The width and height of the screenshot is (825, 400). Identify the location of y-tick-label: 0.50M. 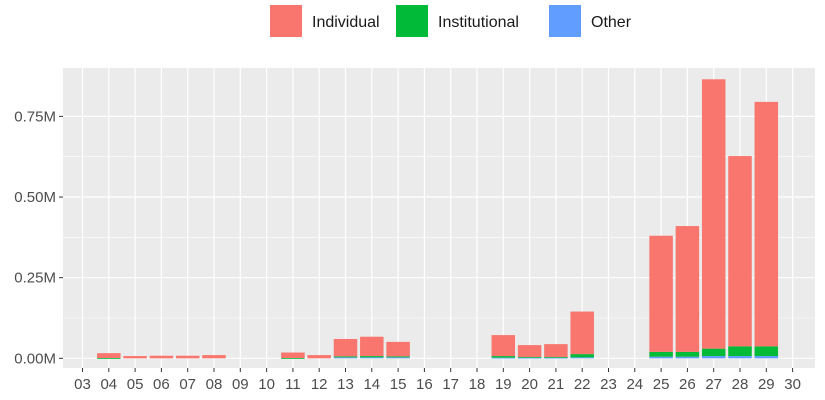
(35, 197).